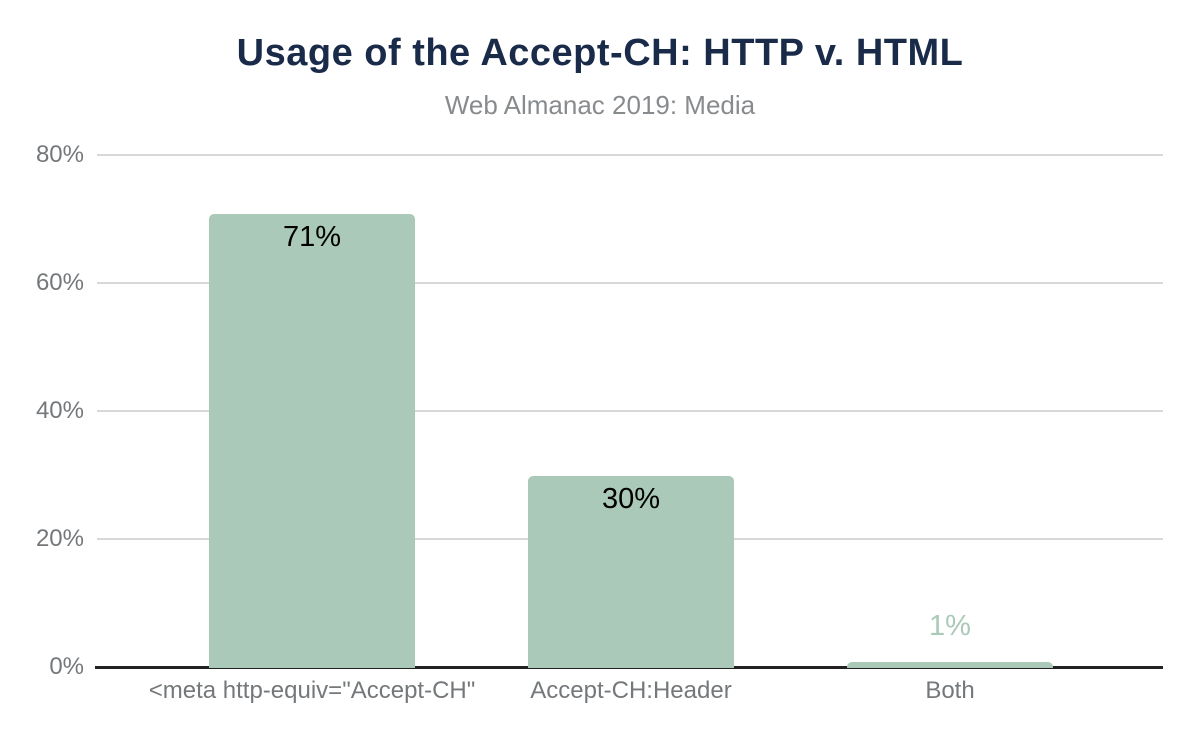 This screenshot has height=742, width=1200. What do you see at coordinates (950, 625) in the screenshot?
I see `value-label-2: 1%` at bounding box center [950, 625].